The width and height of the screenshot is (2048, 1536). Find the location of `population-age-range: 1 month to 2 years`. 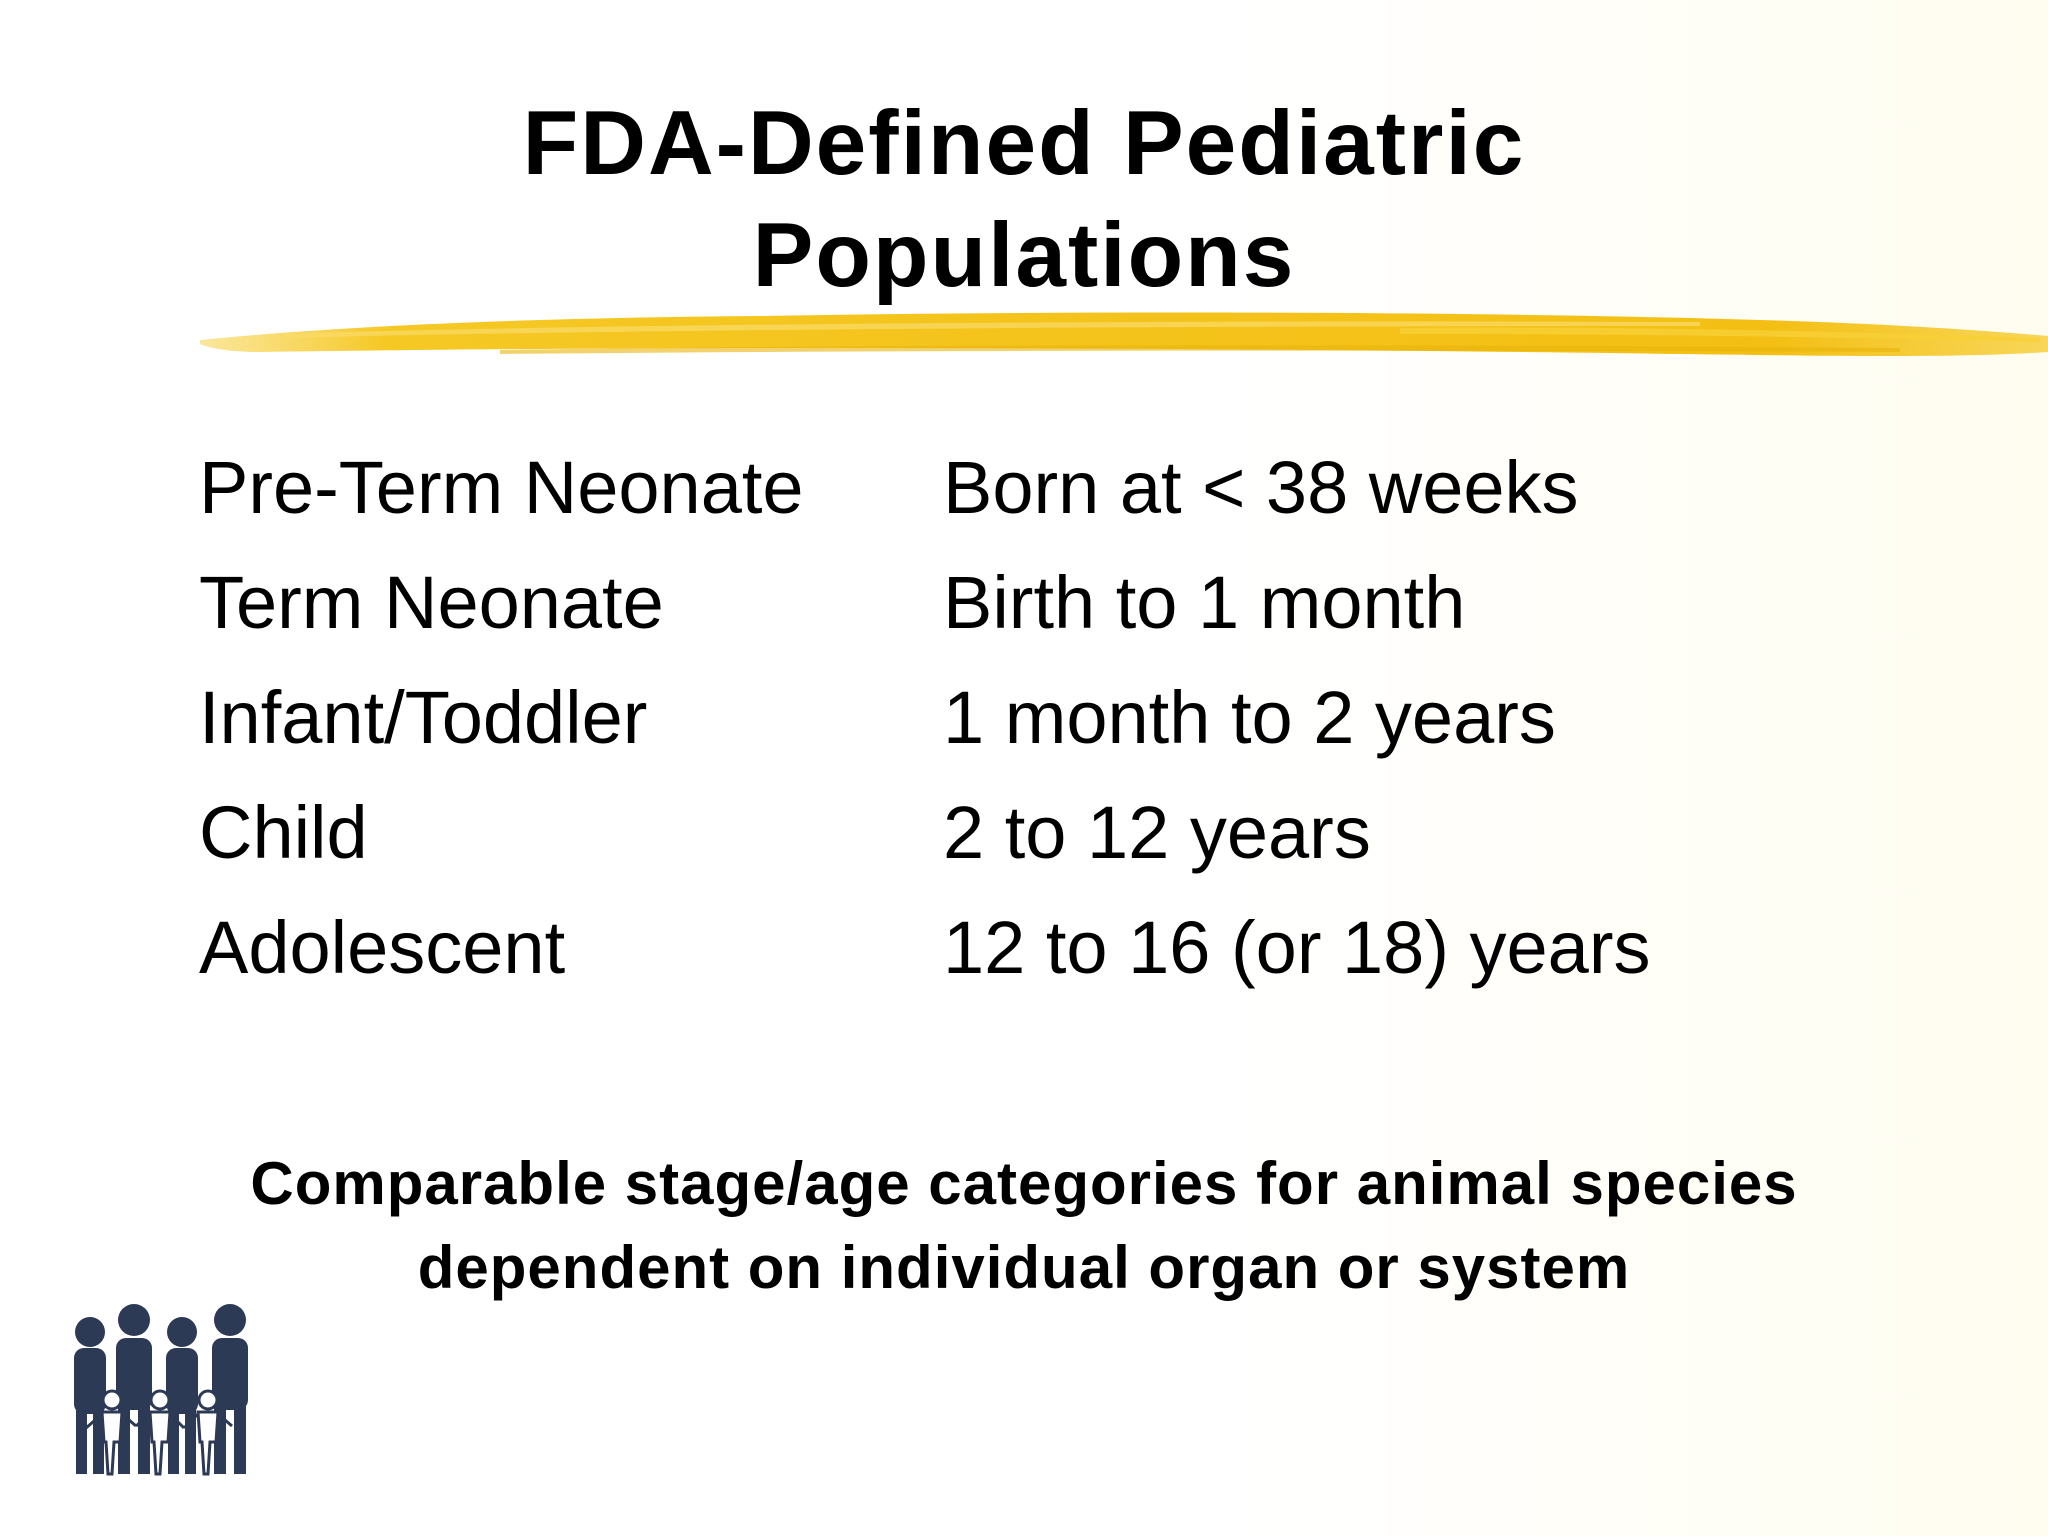

population-age-range: 1 month to 2 years is located at coordinates (1249, 717).